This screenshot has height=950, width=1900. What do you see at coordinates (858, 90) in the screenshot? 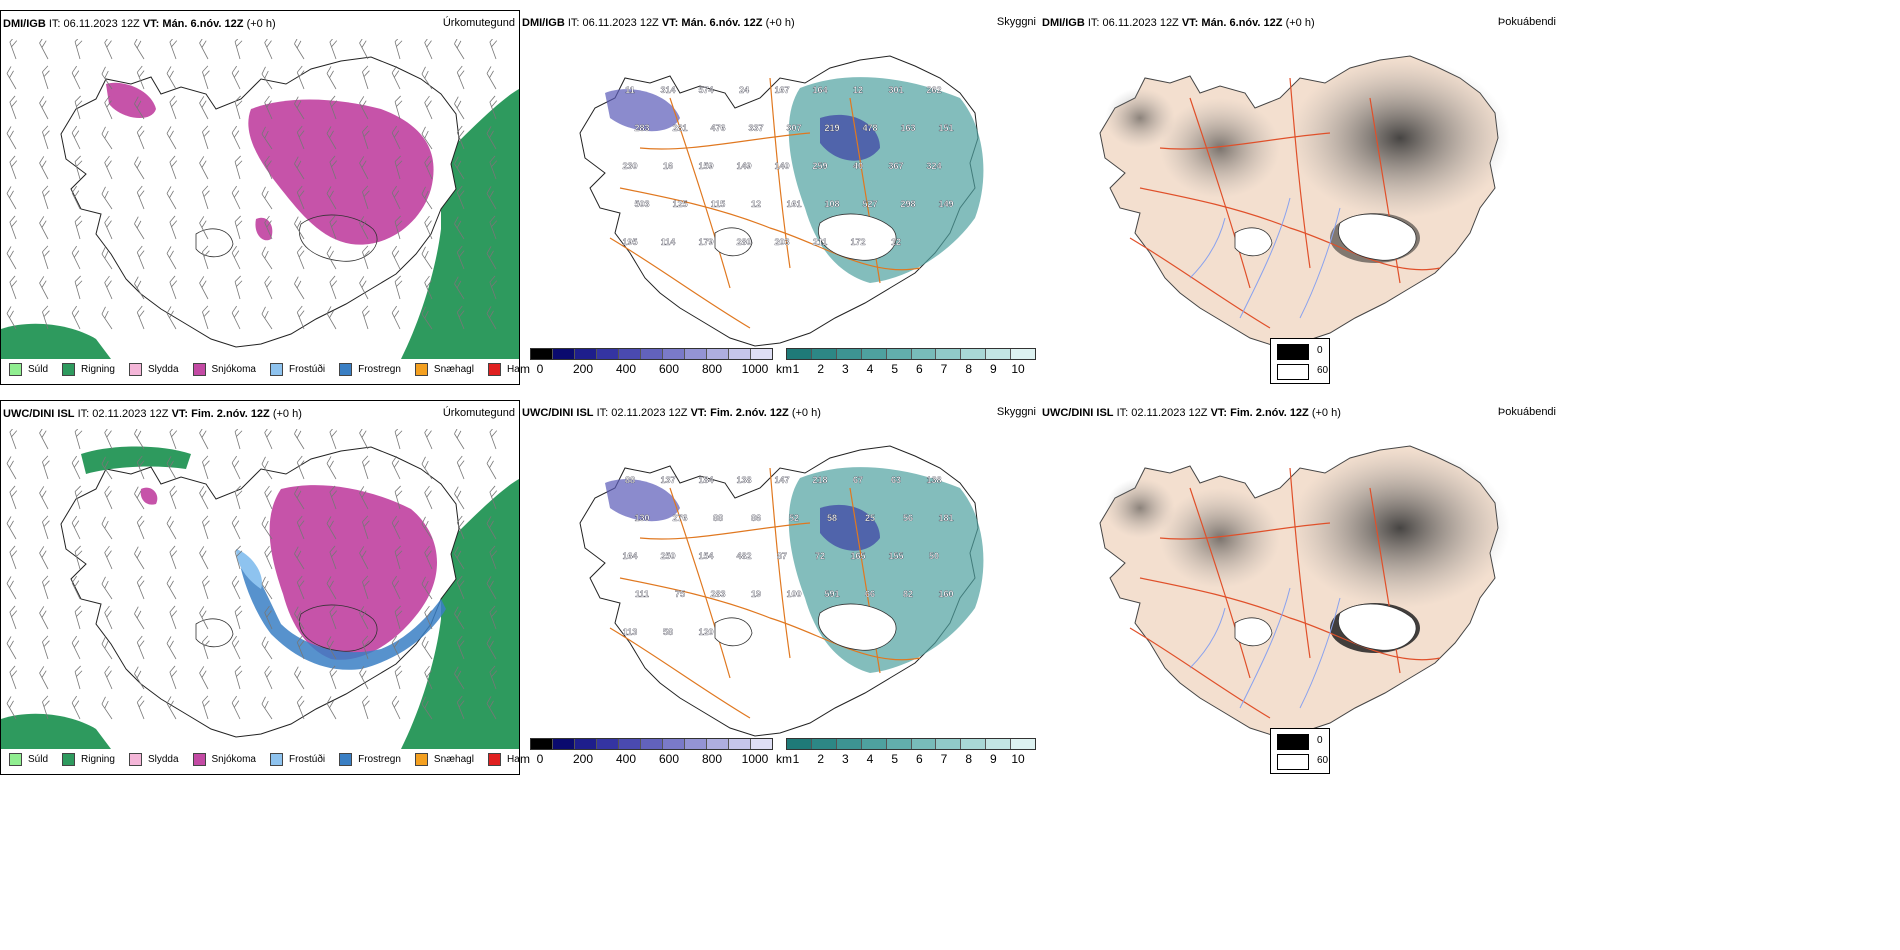
I see `elevation-label: 12` at bounding box center [858, 90].